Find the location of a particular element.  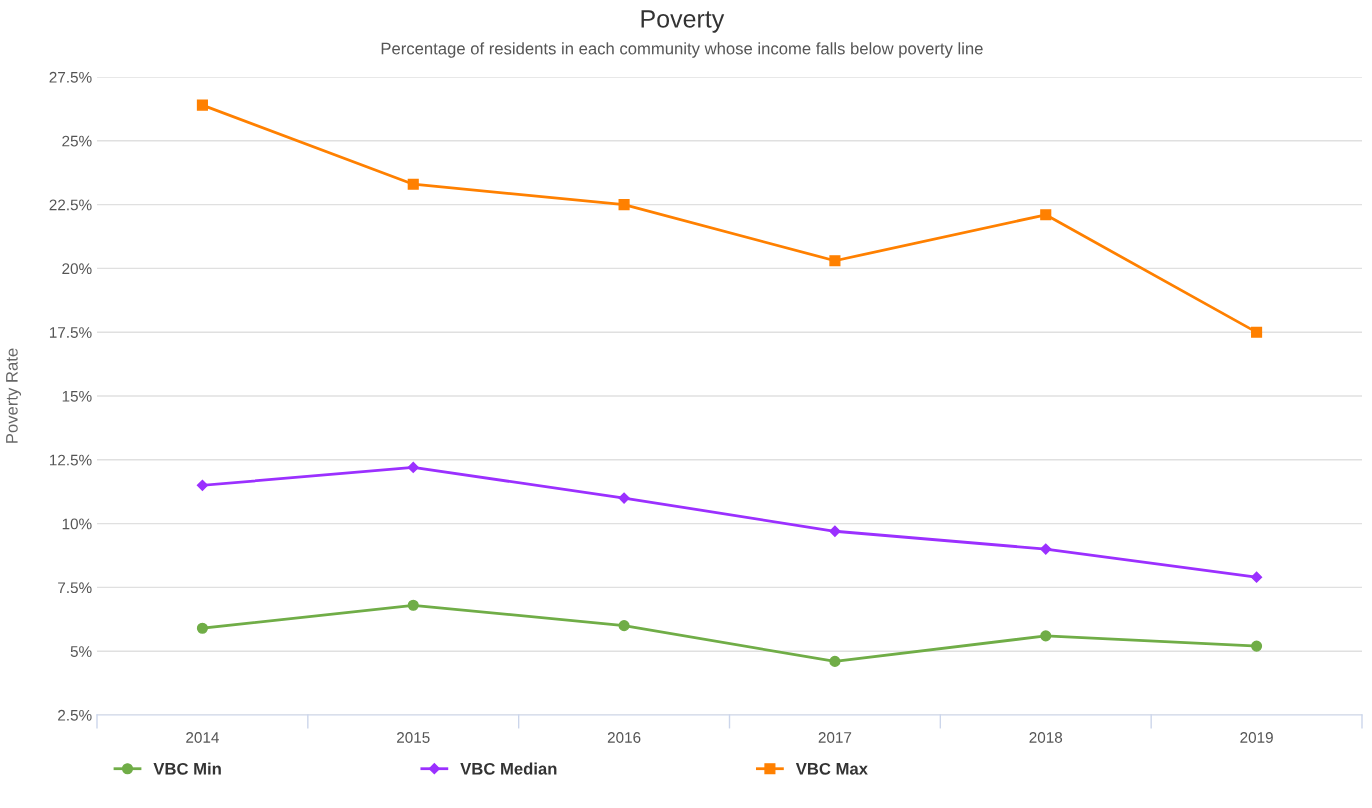

x-tick-label: 2015 is located at coordinates (413, 737).